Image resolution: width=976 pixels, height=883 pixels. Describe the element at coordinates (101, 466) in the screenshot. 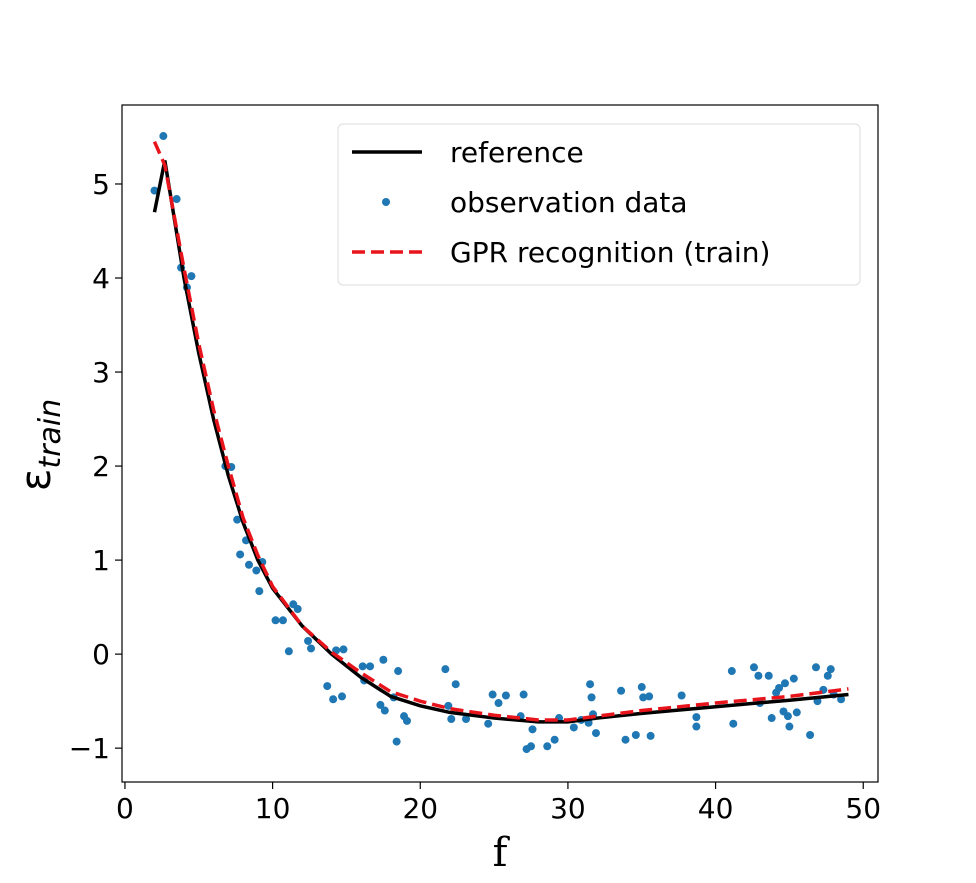

I see `y-tick-label: 2` at that location.